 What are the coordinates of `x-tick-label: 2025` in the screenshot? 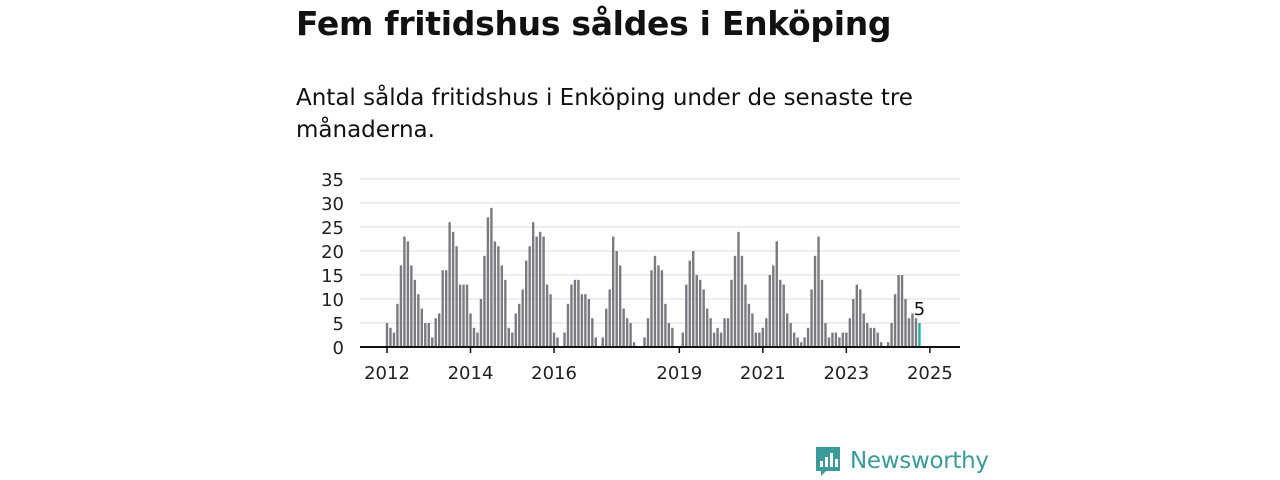 It's located at (930, 373).